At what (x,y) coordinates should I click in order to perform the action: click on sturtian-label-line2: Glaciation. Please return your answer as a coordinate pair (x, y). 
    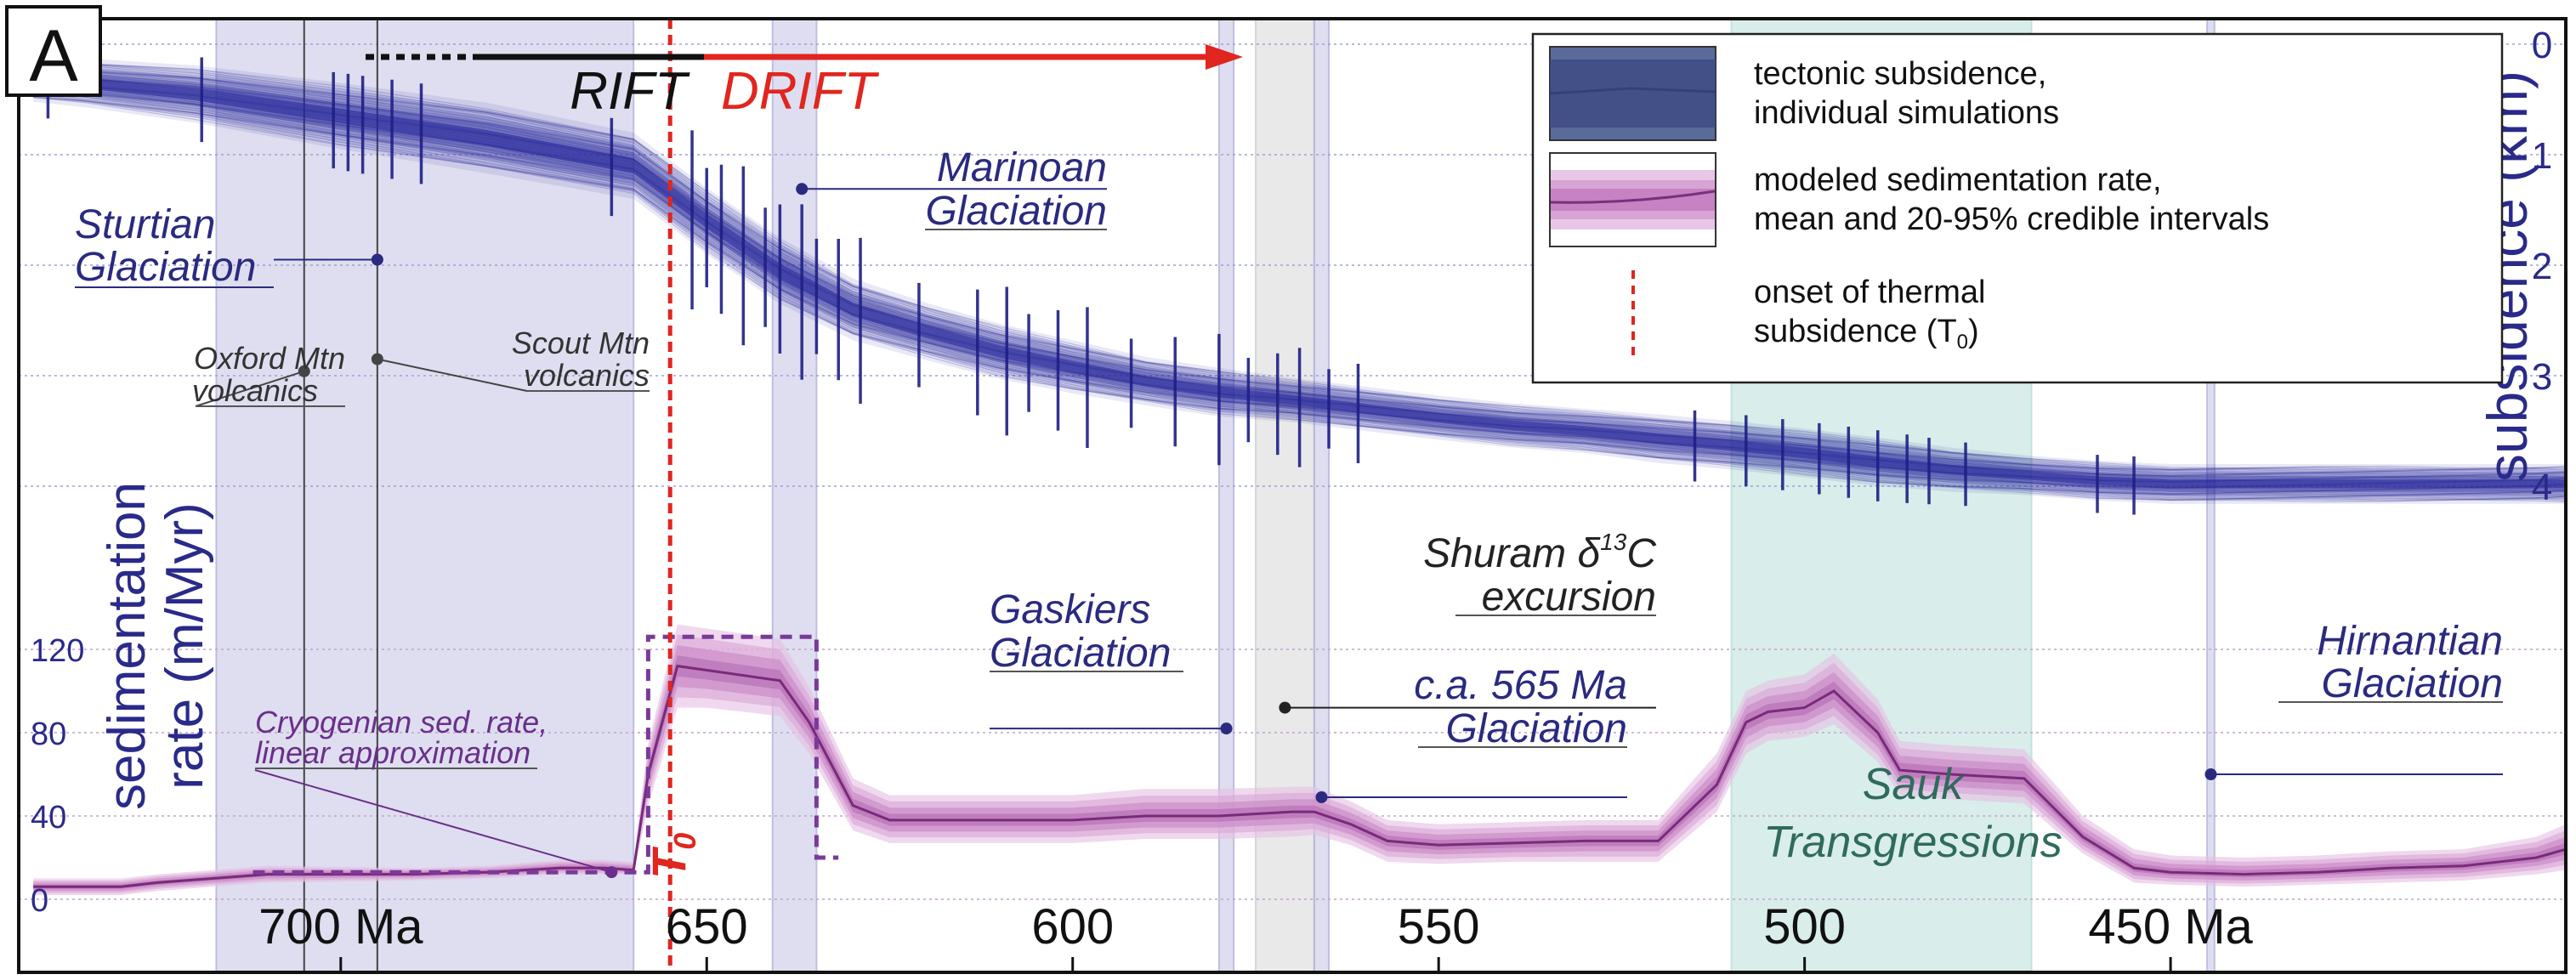
    Looking at the image, I should click on (166, 267).